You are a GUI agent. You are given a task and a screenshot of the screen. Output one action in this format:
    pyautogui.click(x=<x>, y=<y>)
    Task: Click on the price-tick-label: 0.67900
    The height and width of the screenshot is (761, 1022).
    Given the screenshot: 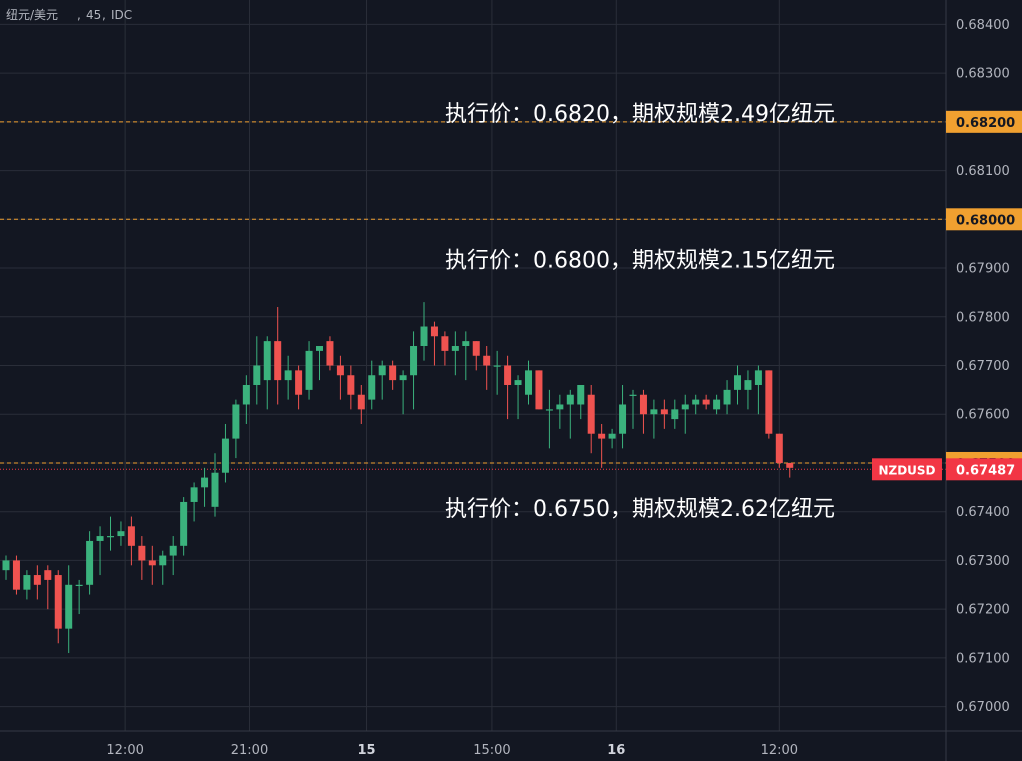 What is the action you would take?
    pyautogui.click(x=983, y=269)
    